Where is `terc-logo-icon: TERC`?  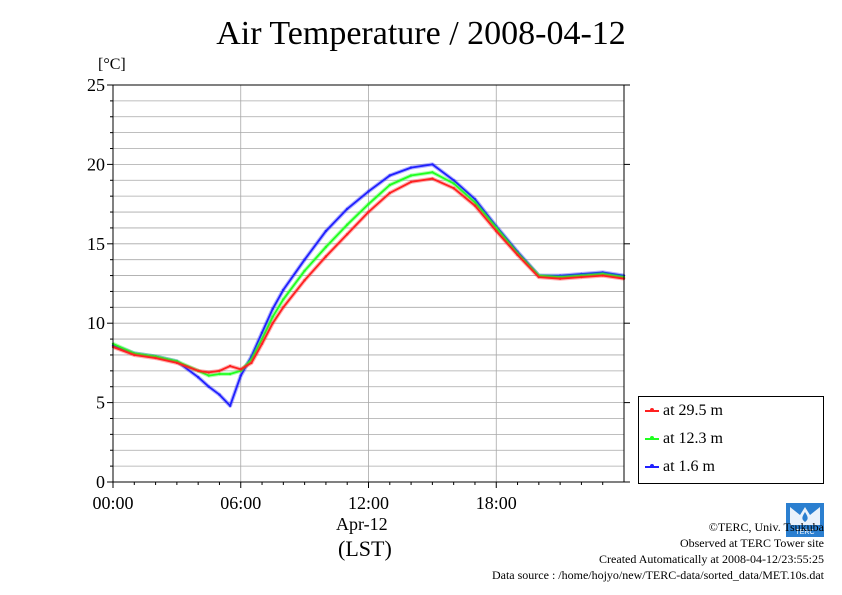
terc-logo-icon: TERC is located at coordinates (805, 520).